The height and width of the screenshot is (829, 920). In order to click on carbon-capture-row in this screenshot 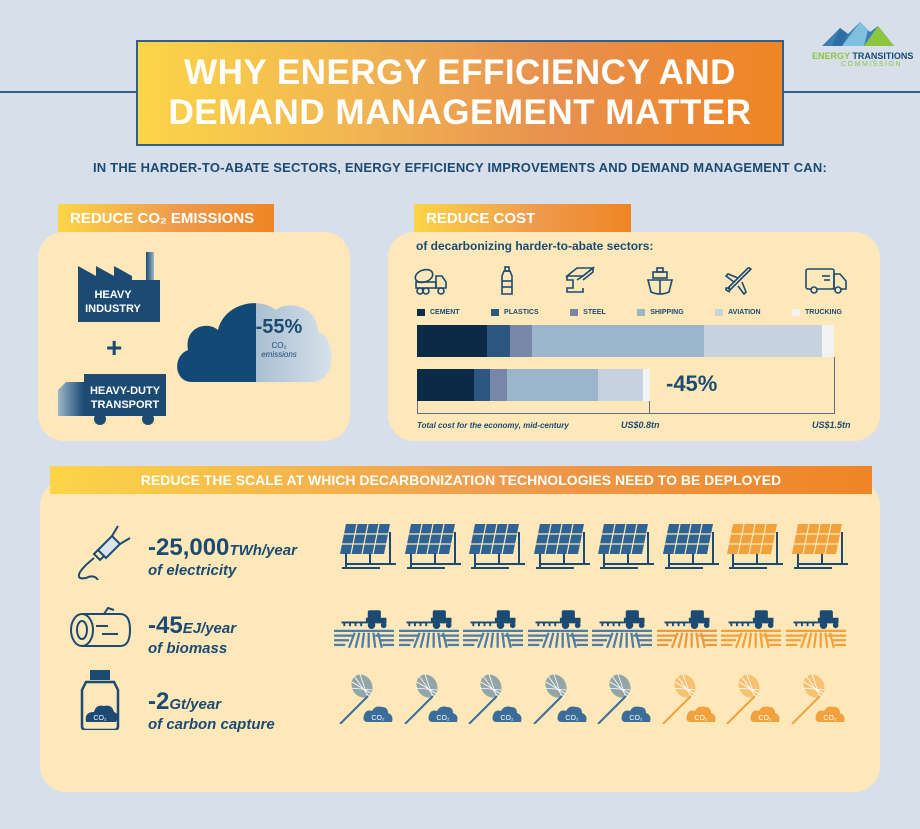, I will do `click(592, 699)`.